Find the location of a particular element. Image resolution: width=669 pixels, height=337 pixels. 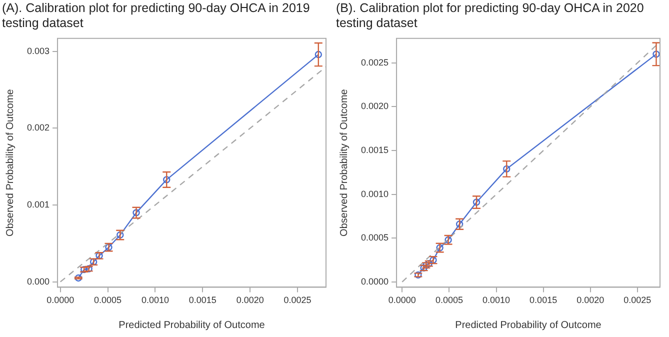

y-tick-label: 0.0005 is located at coordinates (374, 237).